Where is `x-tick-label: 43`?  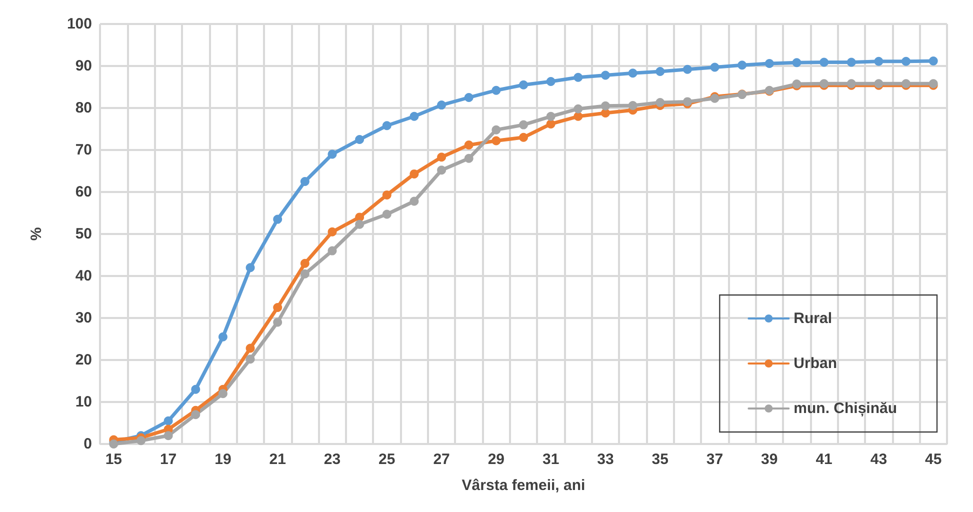 x-tick-label: 43 is located at coordinates (879, 459).